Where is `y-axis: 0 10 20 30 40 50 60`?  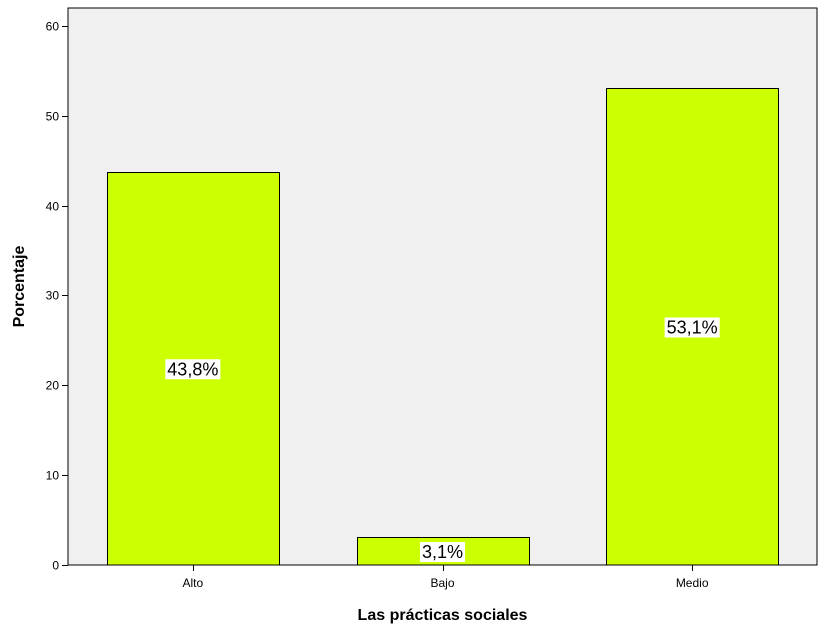
y-axis: 0 10 20 30 40 50 60 is located at coordinates (57, 296).